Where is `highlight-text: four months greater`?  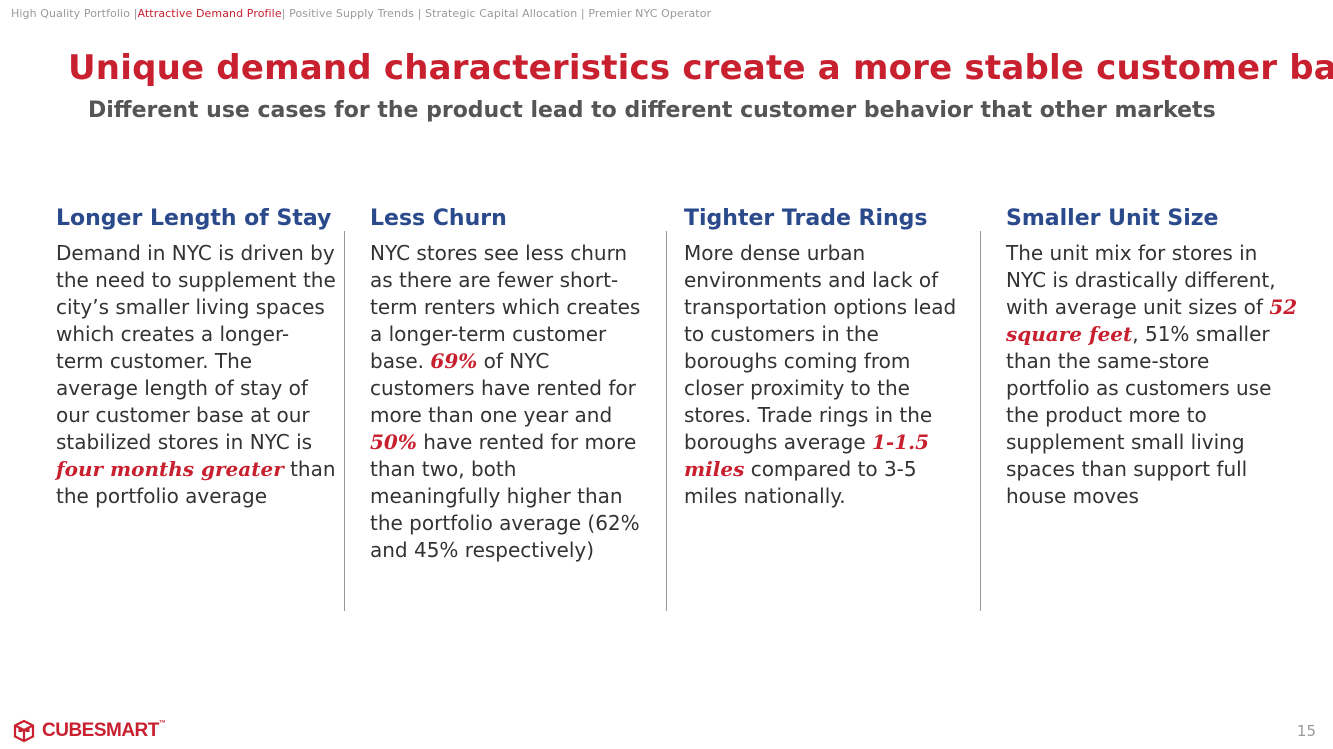 highlight-text: four months greater is located at coordinates (170, 469).